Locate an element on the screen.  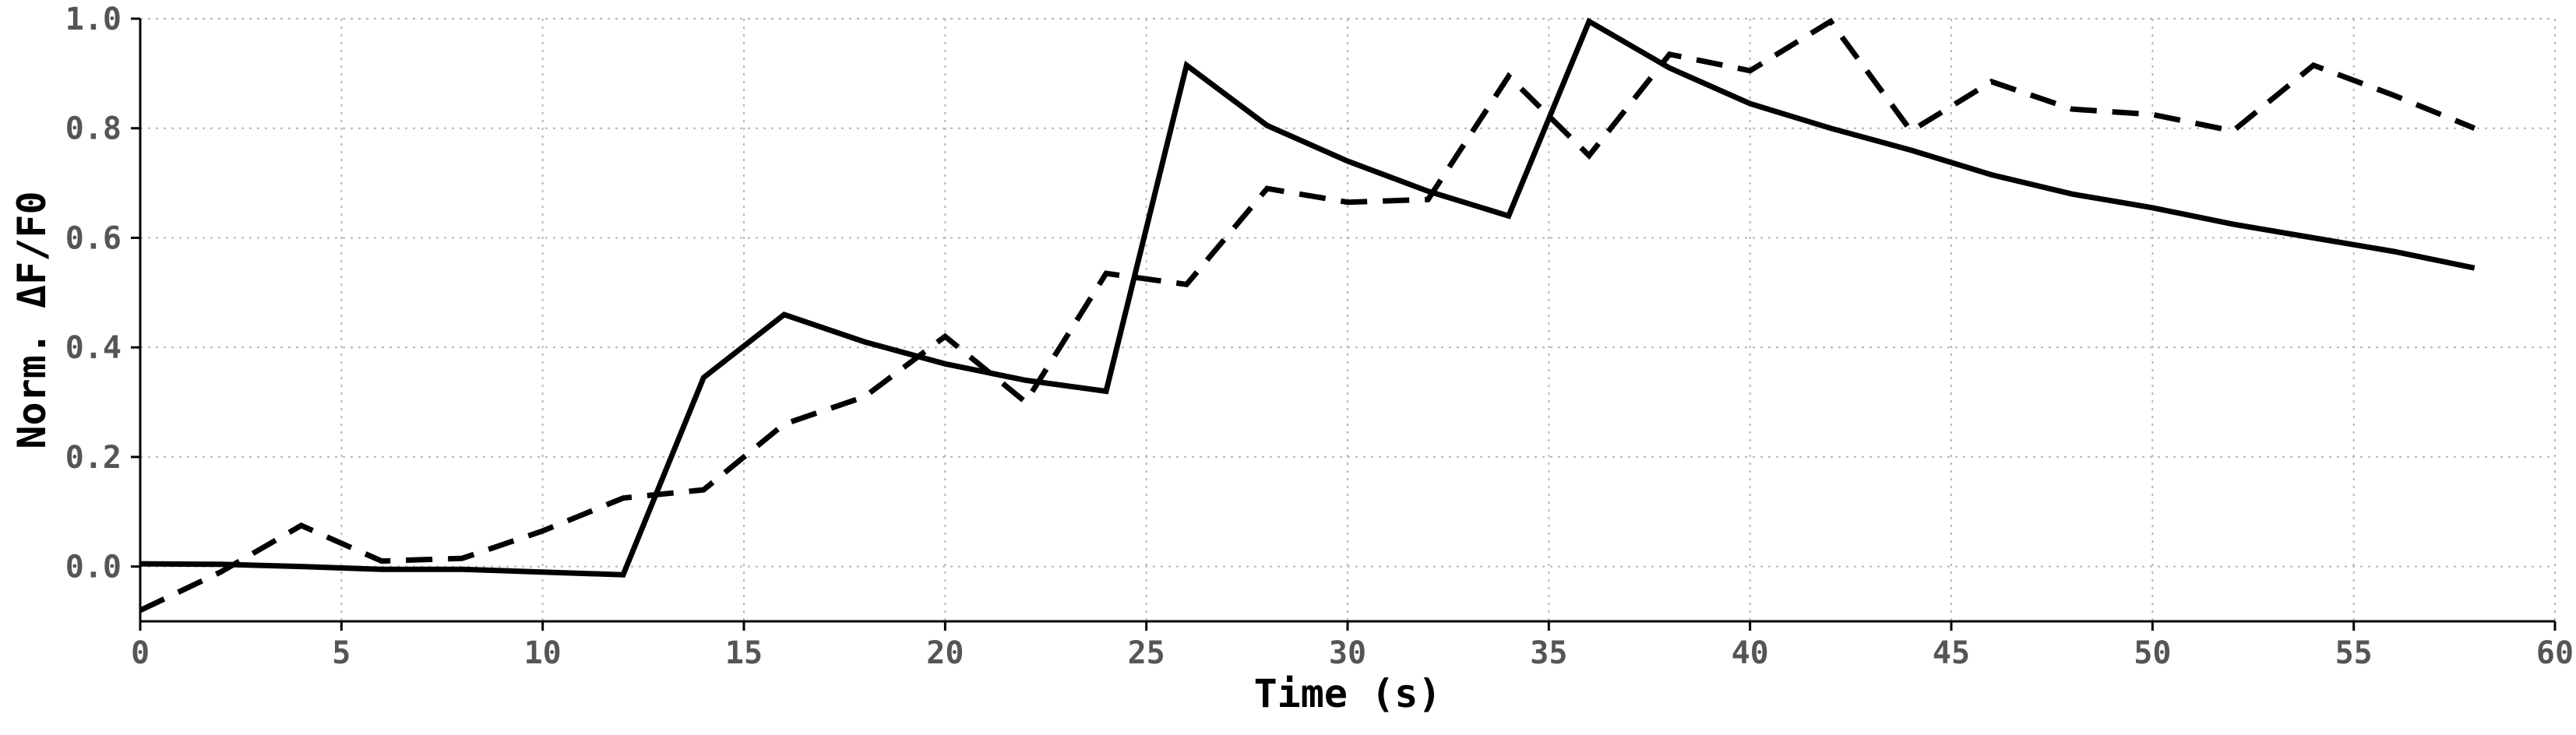
x-tick-label: 40 is located at coordinates (1751, 653).